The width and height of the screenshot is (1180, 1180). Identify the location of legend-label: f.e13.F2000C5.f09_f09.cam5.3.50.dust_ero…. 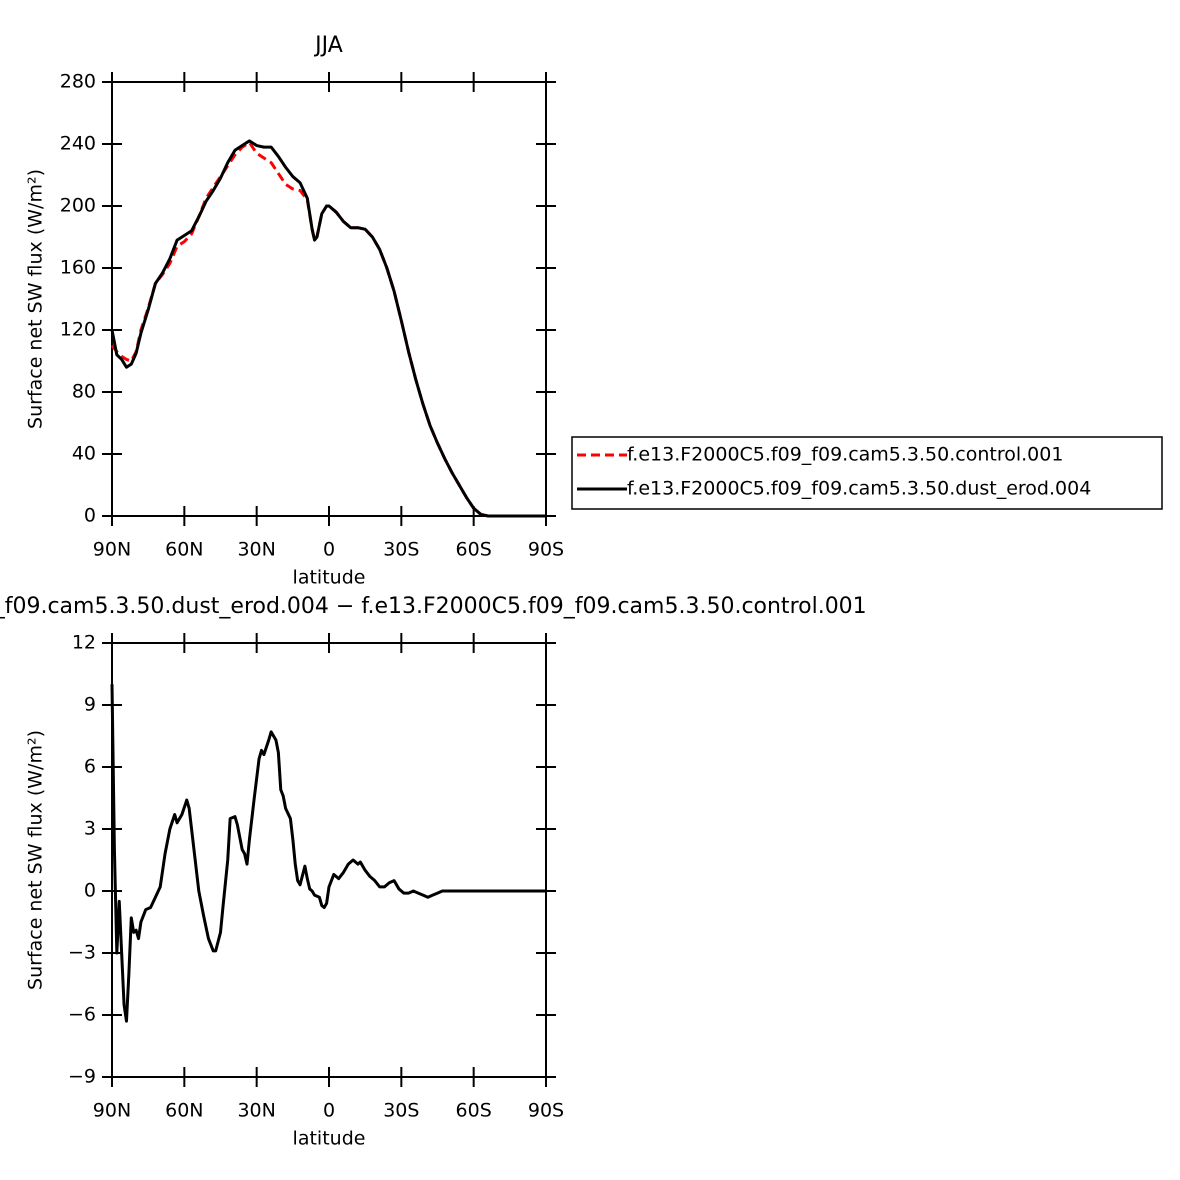
(859, 489).